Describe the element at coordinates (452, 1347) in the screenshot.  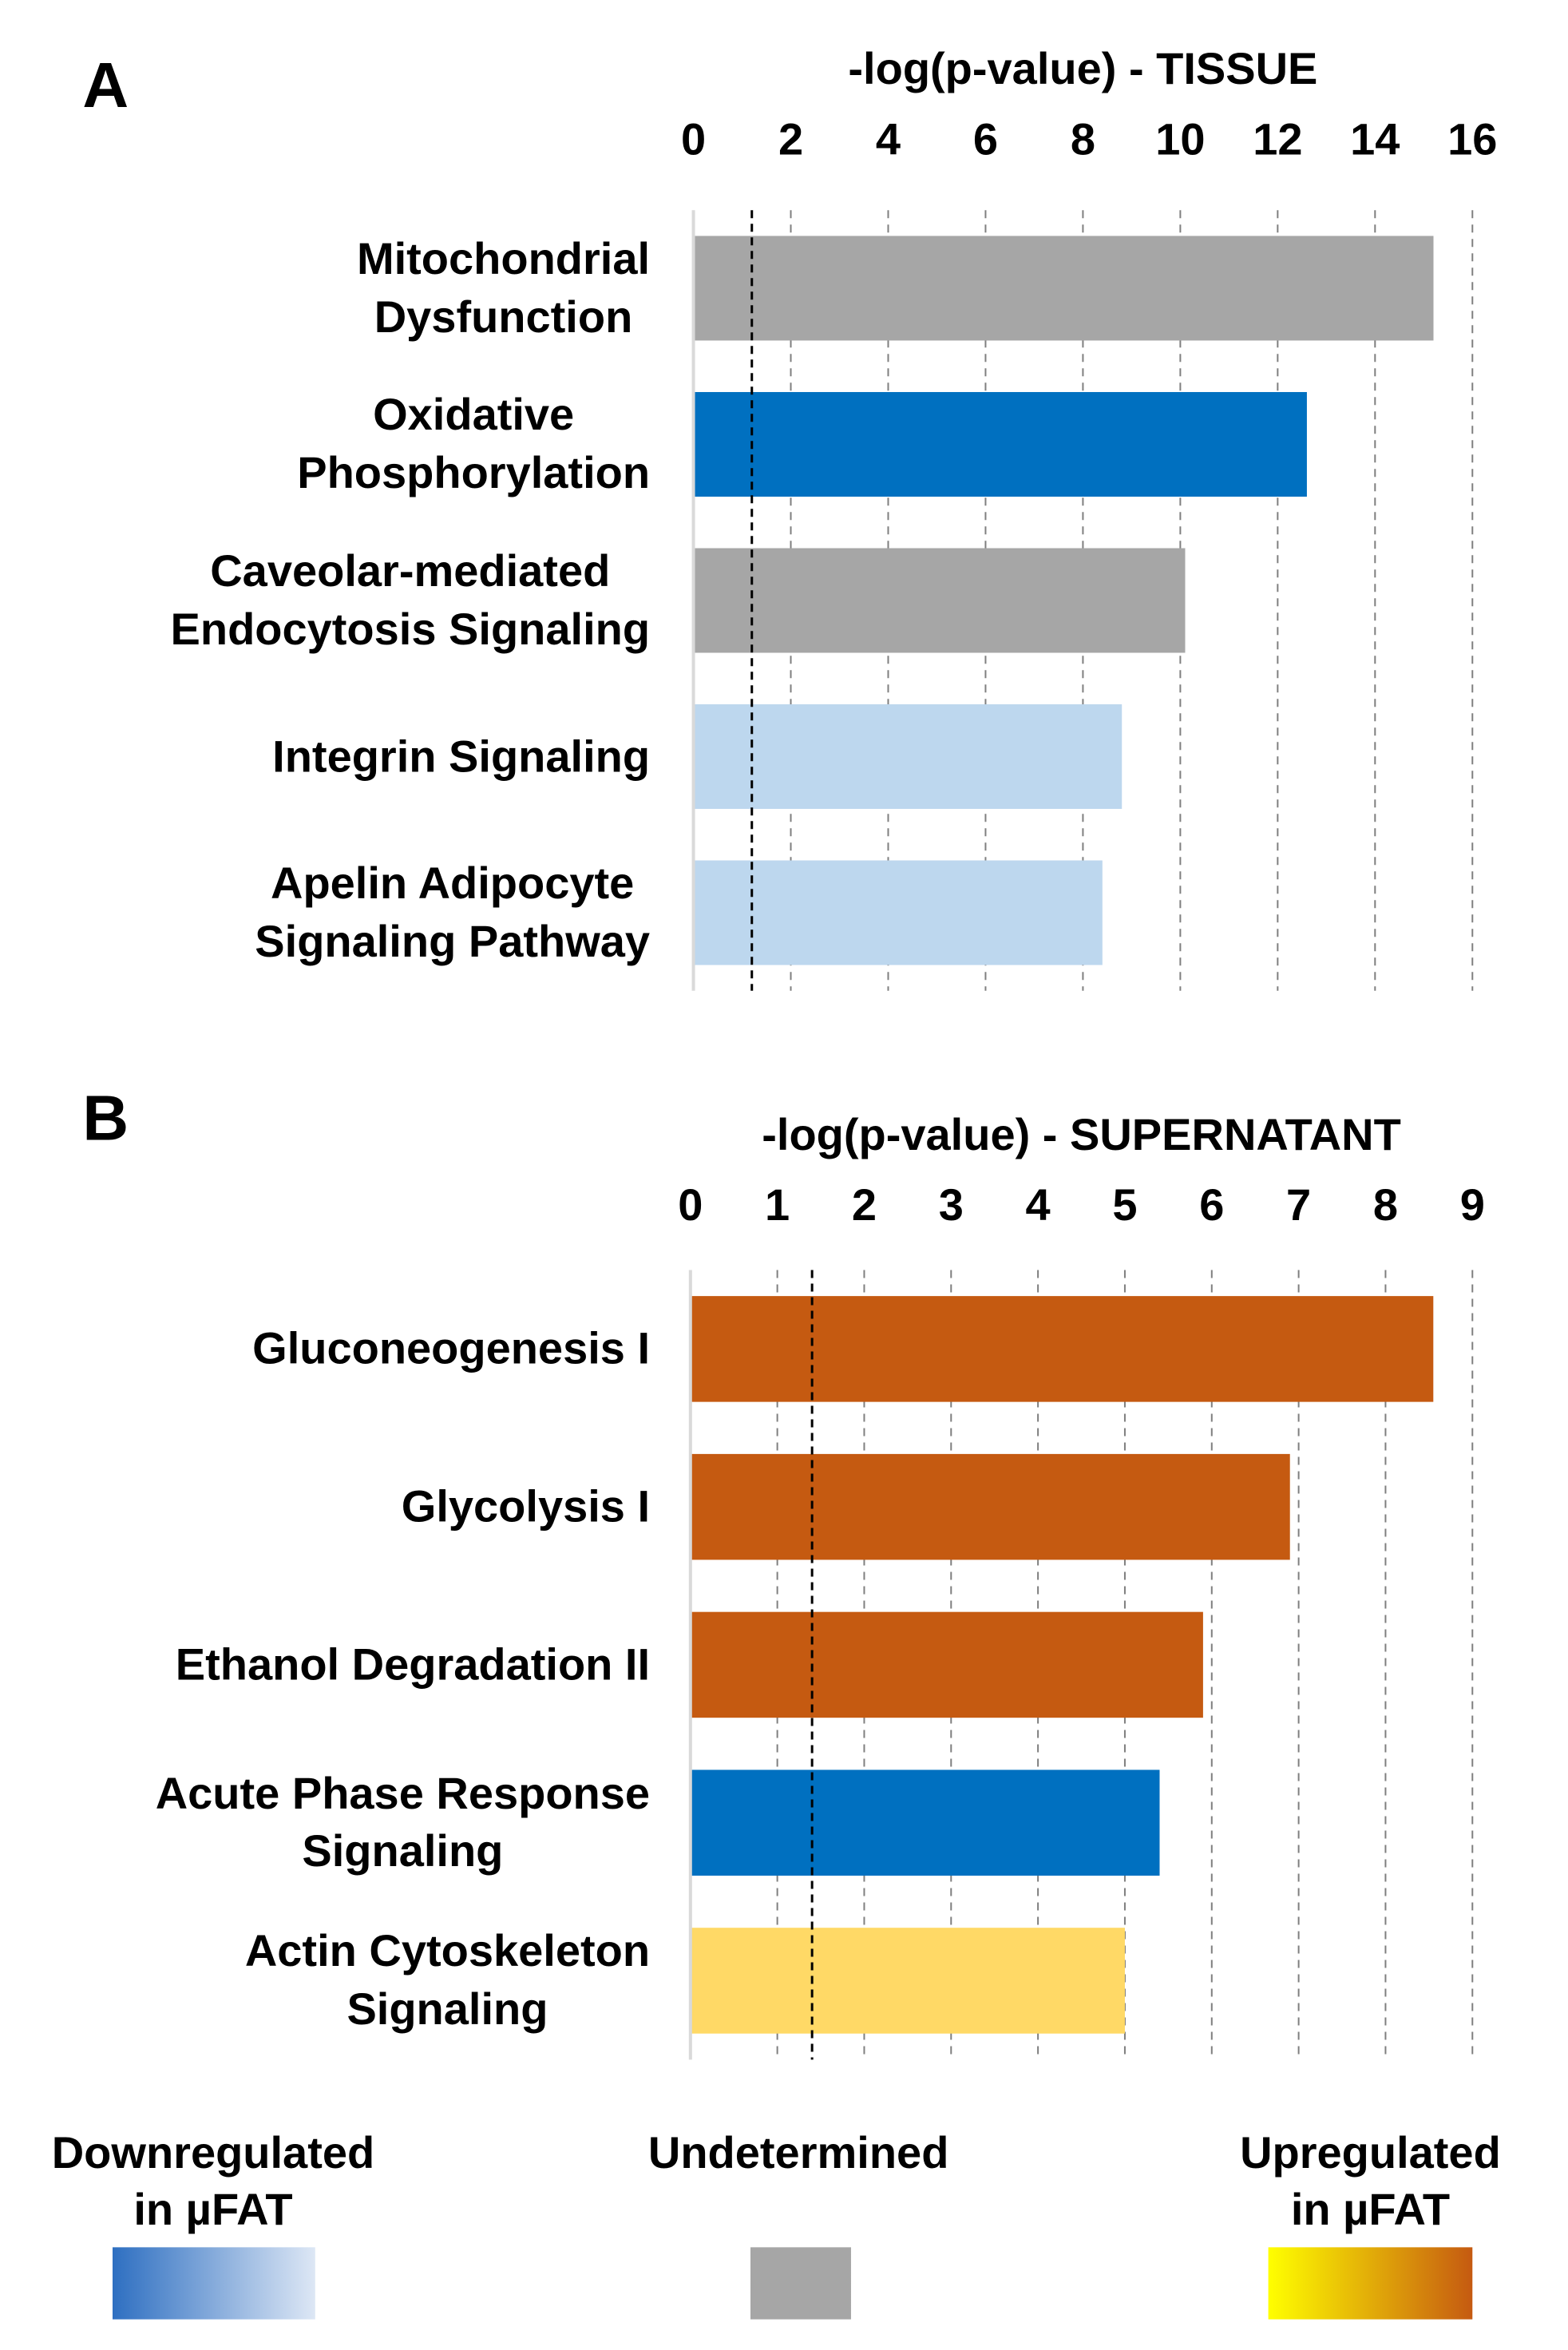
I see `category-label: Gluconeogenesis I` at that location.